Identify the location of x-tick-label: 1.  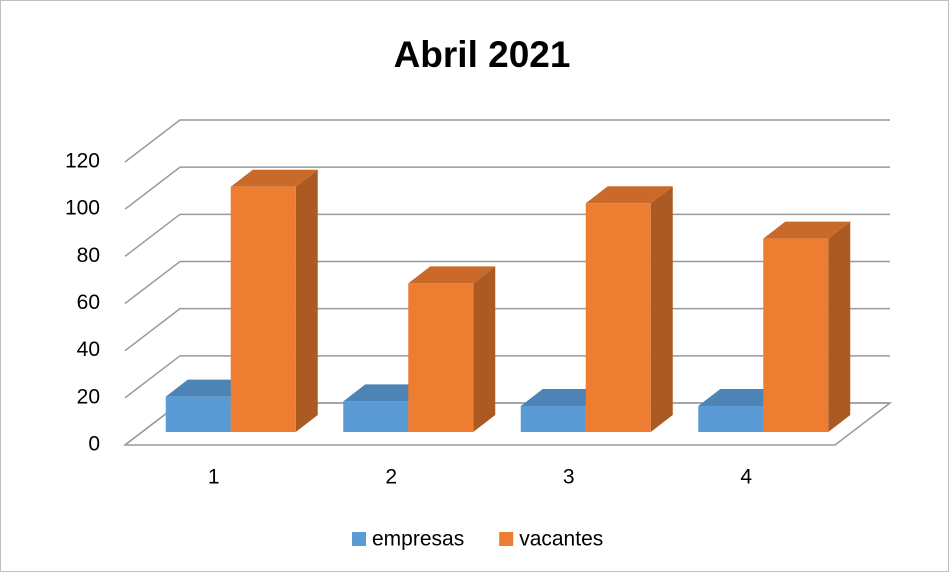
(214, 477).